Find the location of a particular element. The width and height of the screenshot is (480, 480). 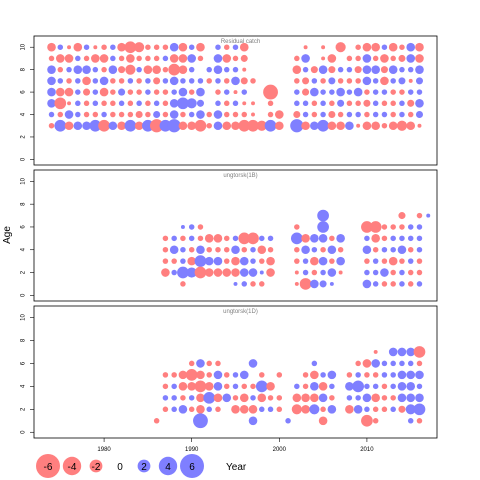

legend-label: -4 is located at coordinates (72, 467).